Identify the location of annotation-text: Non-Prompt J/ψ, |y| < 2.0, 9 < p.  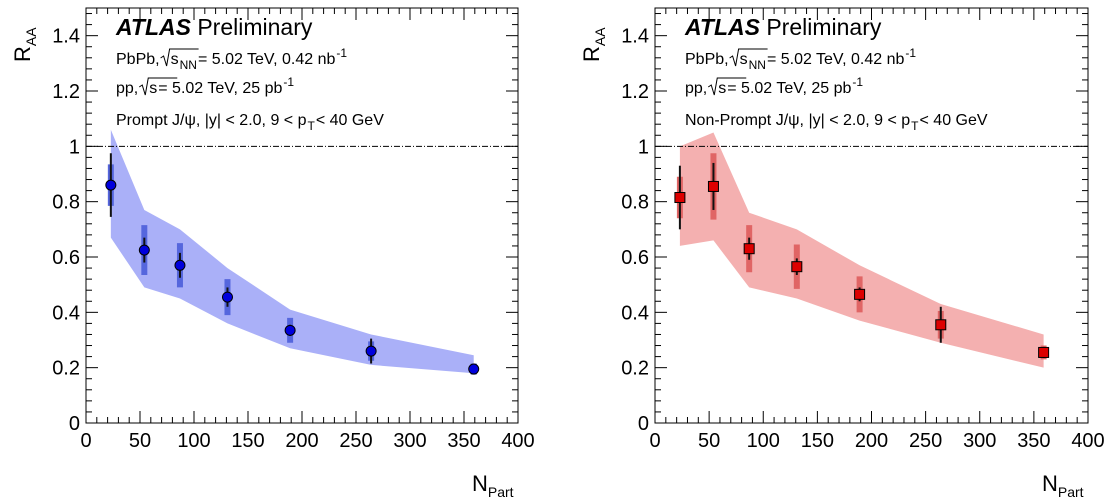
(797, 120).